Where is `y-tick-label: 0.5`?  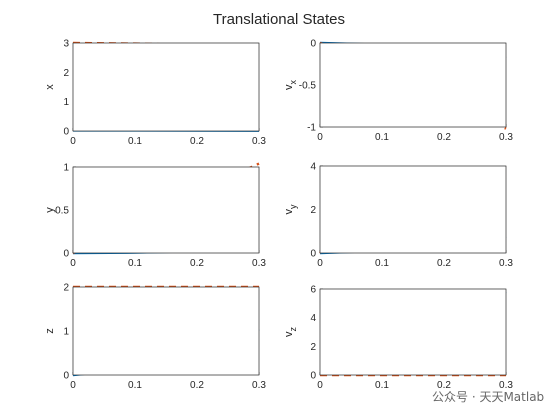
y-tick-label: 0.5 is located at coordinates (62, 211).